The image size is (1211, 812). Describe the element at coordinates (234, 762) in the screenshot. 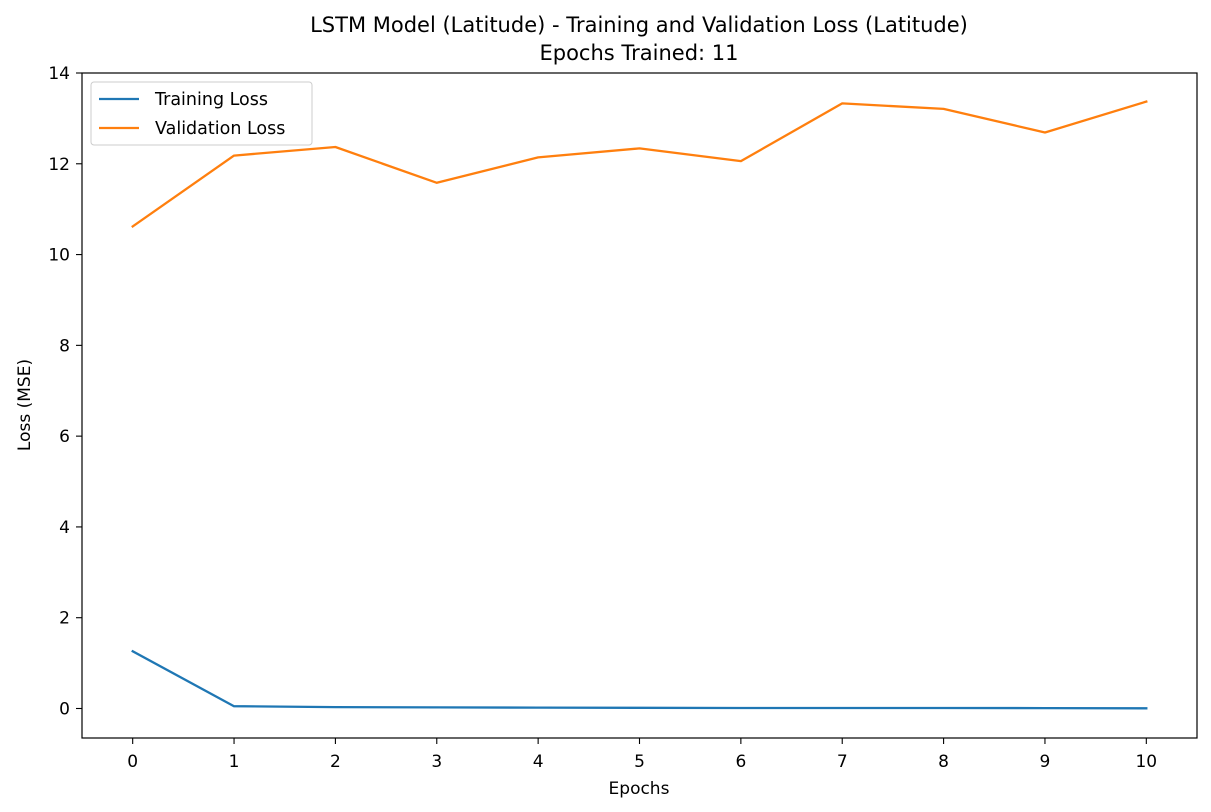

I see `x-tick-label: 1` at that location.